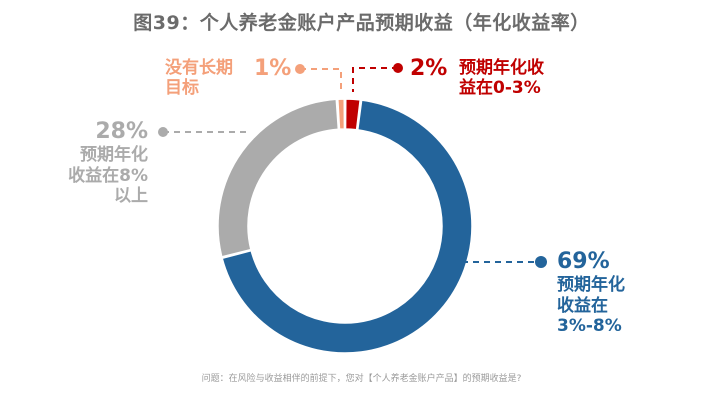 The width and height of the screenshot is (723, 406). I want to click on title-text: ：个人养老金账户产品预期收益（年化收益率）, so click(385, 23).